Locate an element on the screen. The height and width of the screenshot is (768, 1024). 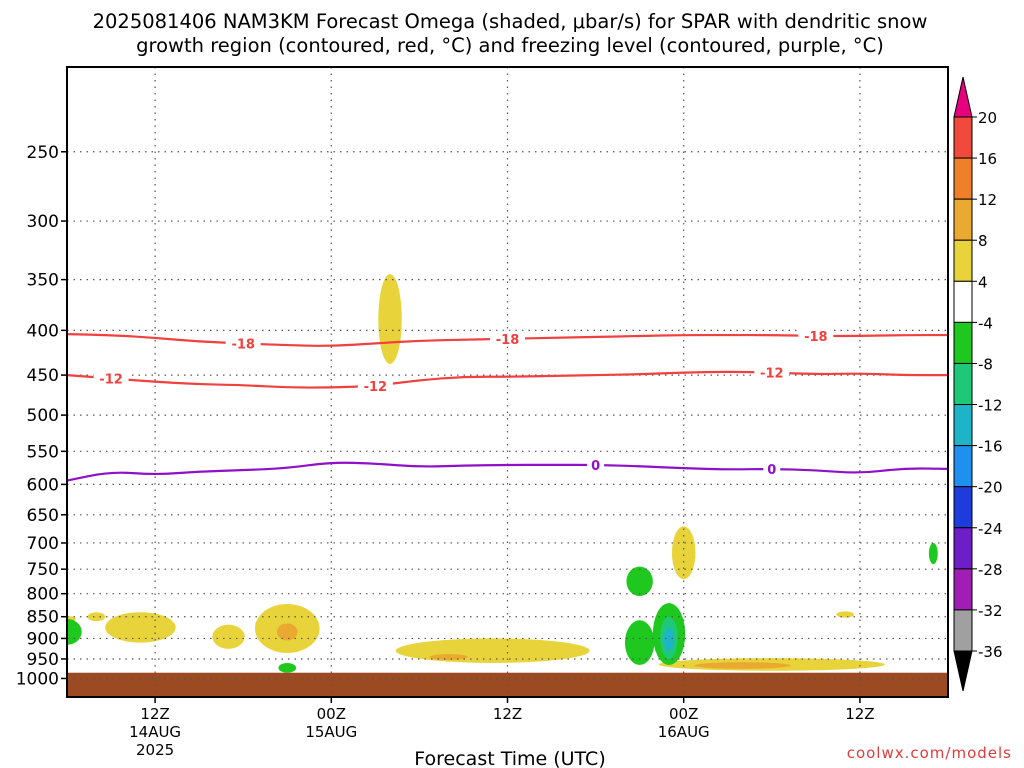
pressure-tick-label: 250 is located at coordinates (43, 153).